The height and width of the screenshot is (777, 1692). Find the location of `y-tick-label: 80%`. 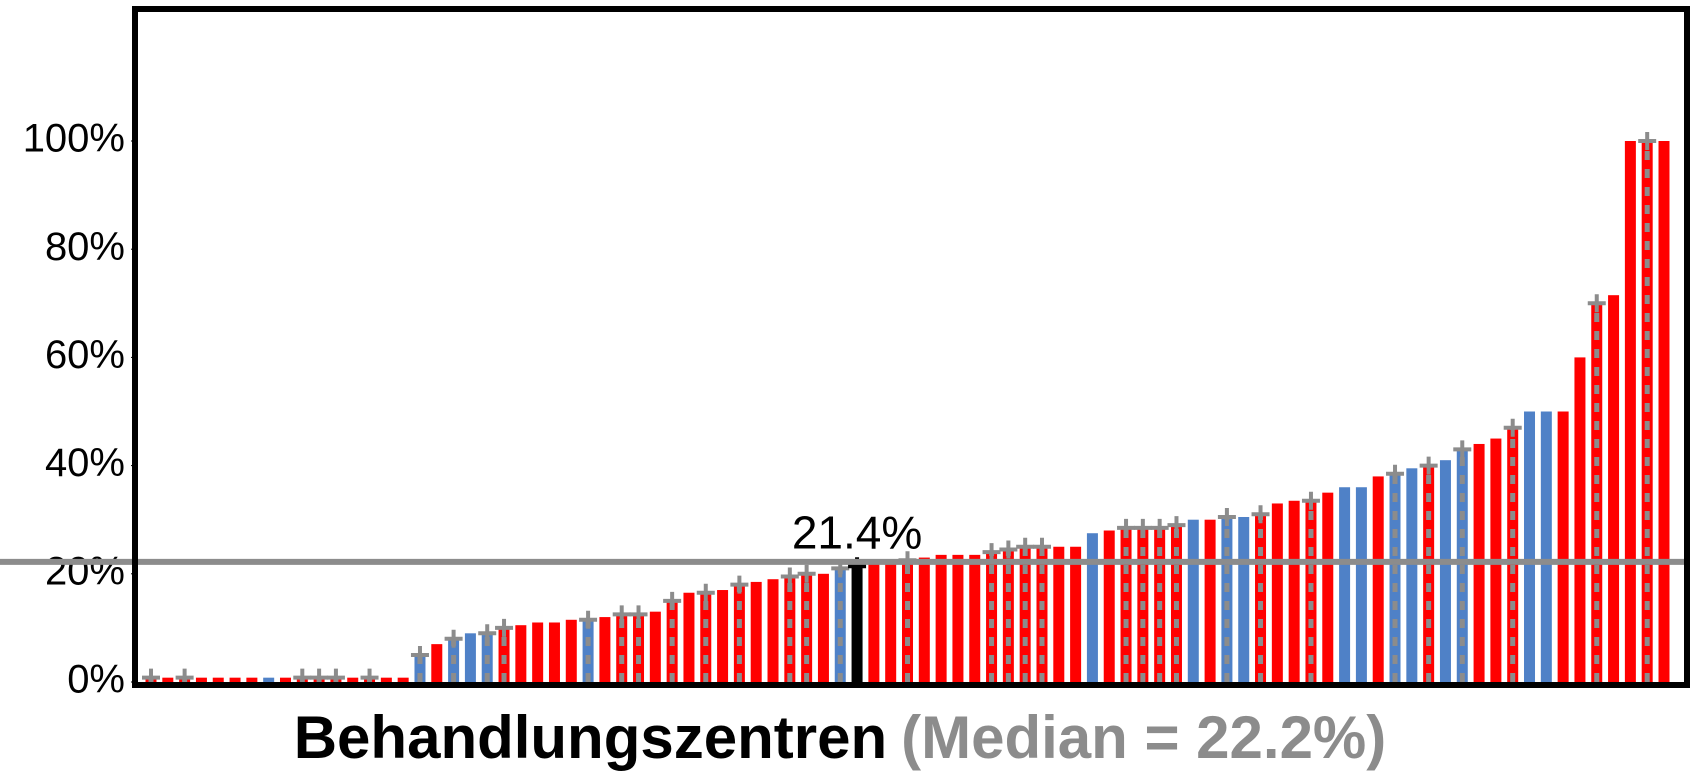

y-tick-label: 80% is located at coordinates (85, 247).